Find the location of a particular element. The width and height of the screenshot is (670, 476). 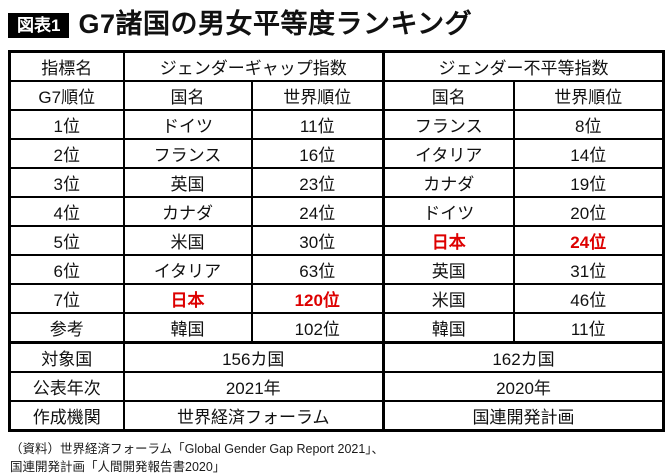

table-row: 3位 英国 23位 カナダ 19位 is located at coordinates (336, 182).